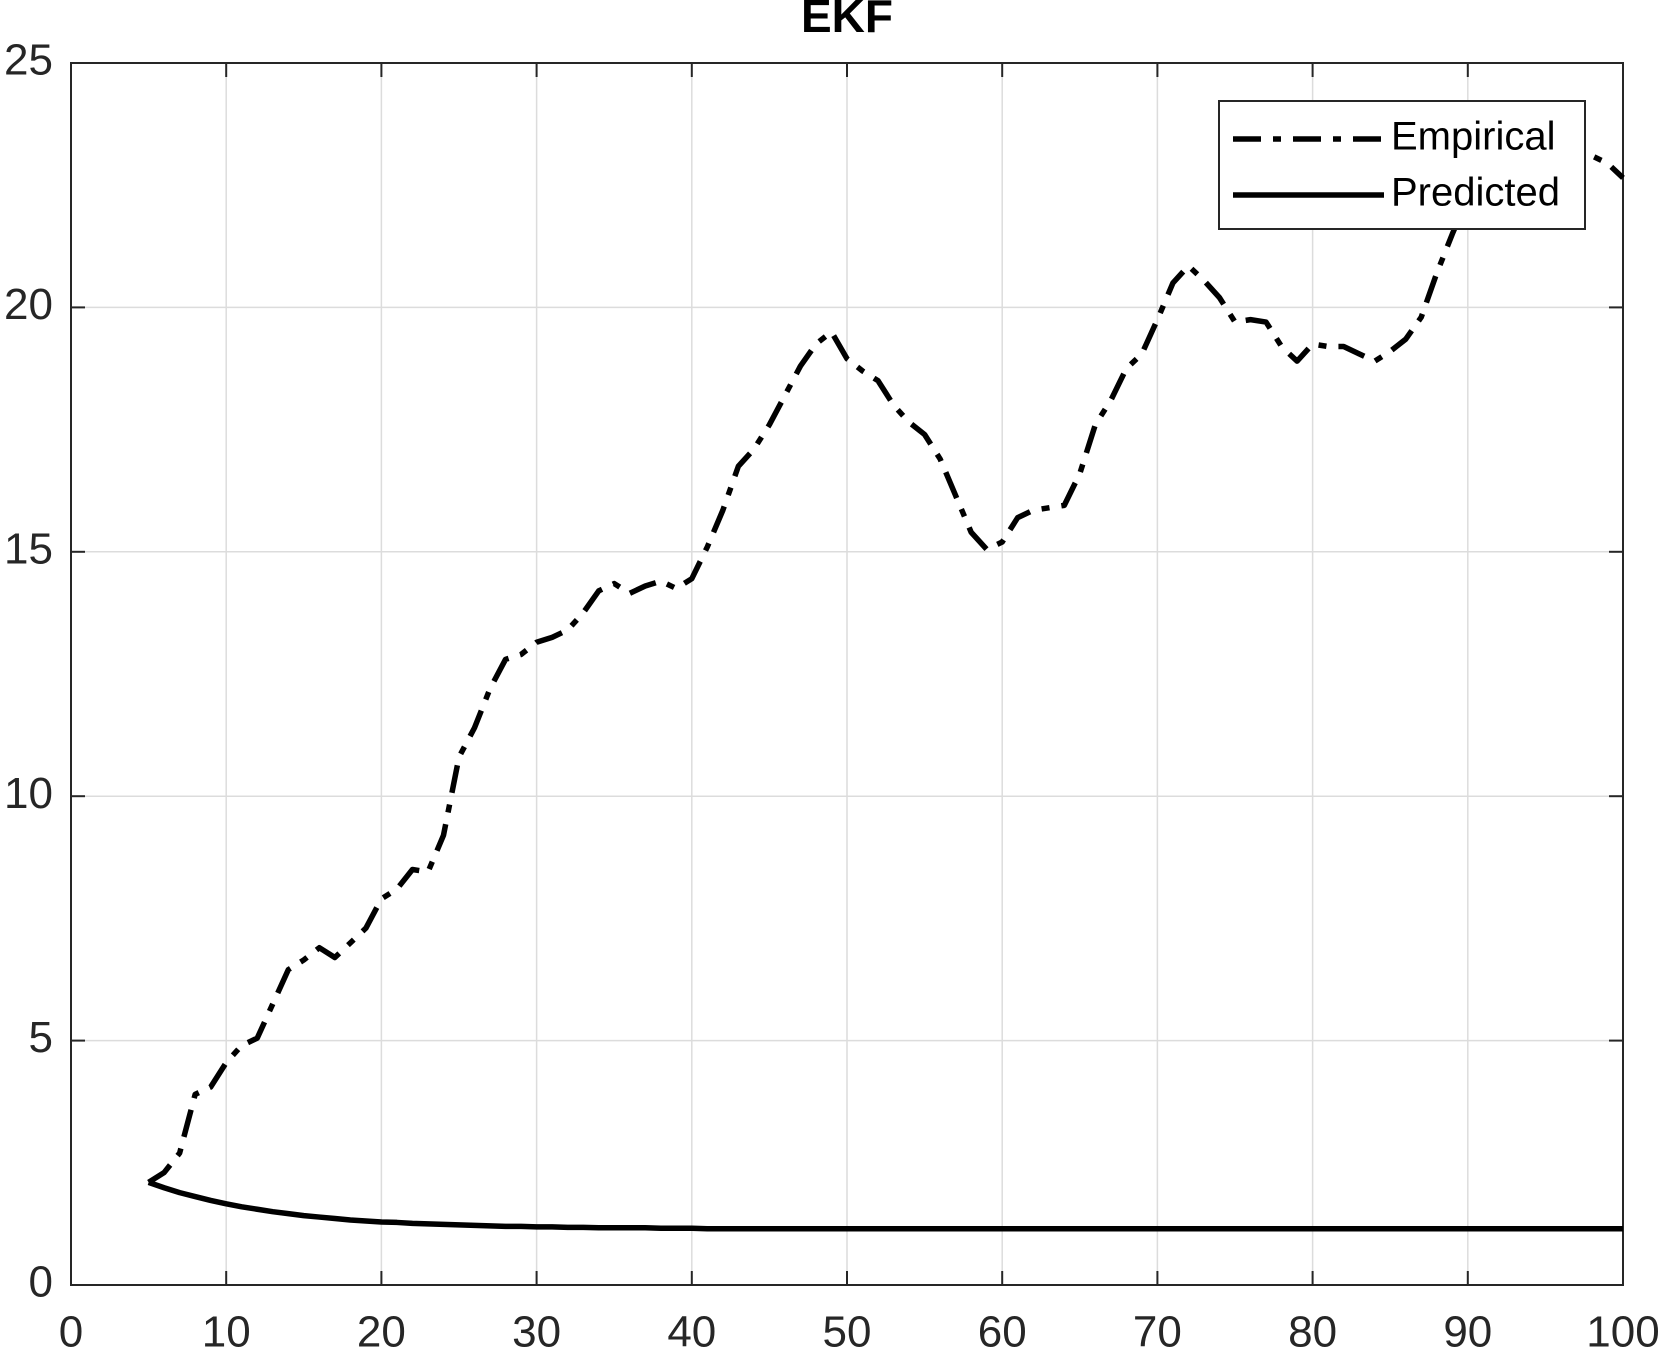 This screenshot has height=1356, width=1661. I want to click on x-tick-label: 90, so click(1467, 1332).